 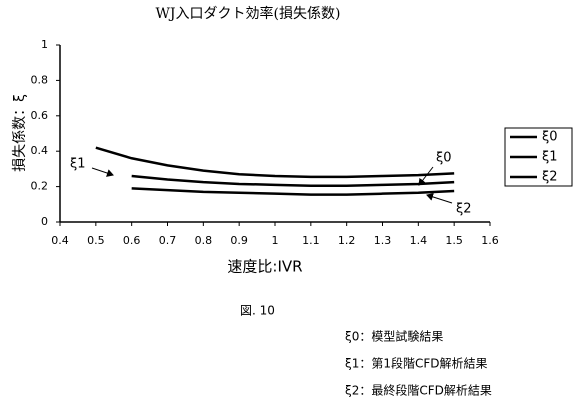 I want to click on x-tick-label: 1.3, so click(x=383, y=240).